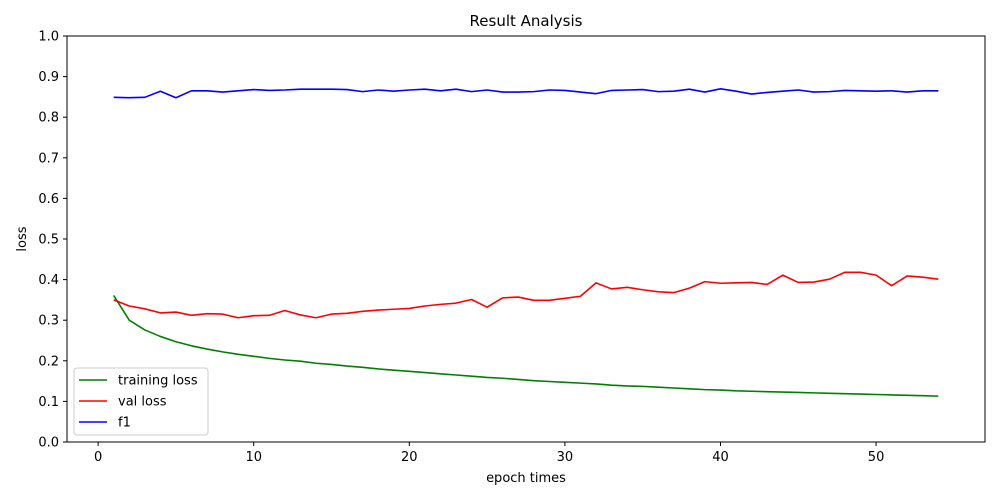  Describe the element at coordinates (526, 93) in the screenshot. I see `series-line-f1` at that location.